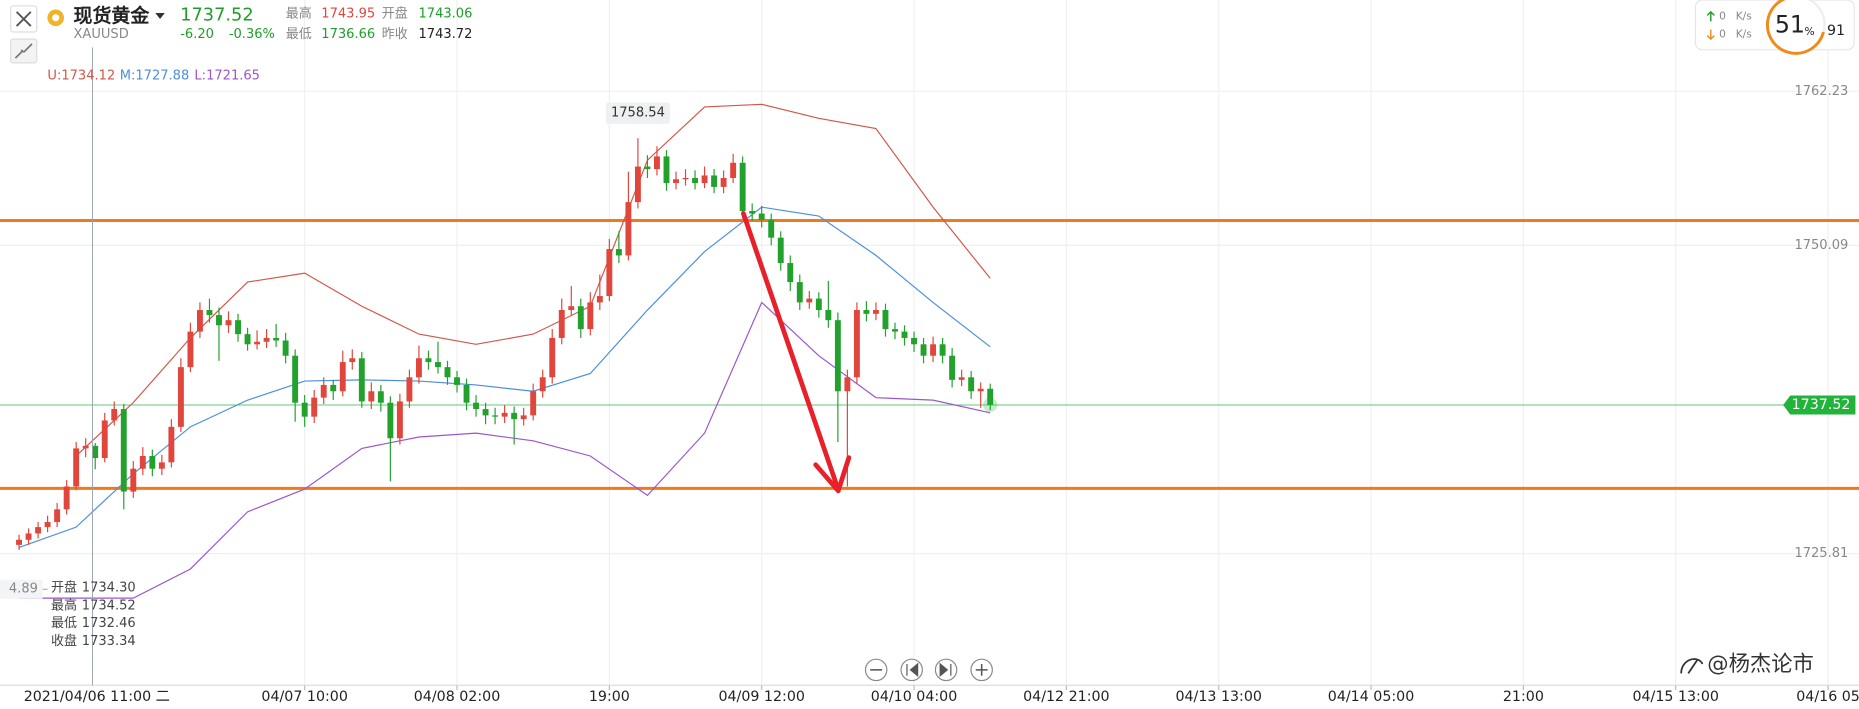 This screenshot has width=1859, height=709. Describe the element at coordinates (1827, 697) in the screenshot. I see `x-tick-label: 04/16 05` at that location.